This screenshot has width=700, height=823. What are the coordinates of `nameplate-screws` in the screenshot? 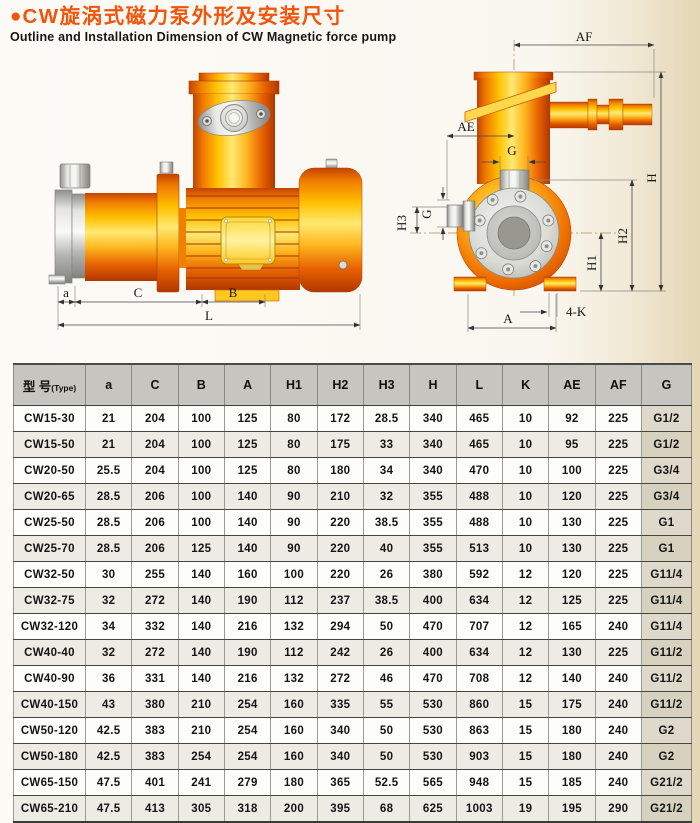 It's located at (248, 240).